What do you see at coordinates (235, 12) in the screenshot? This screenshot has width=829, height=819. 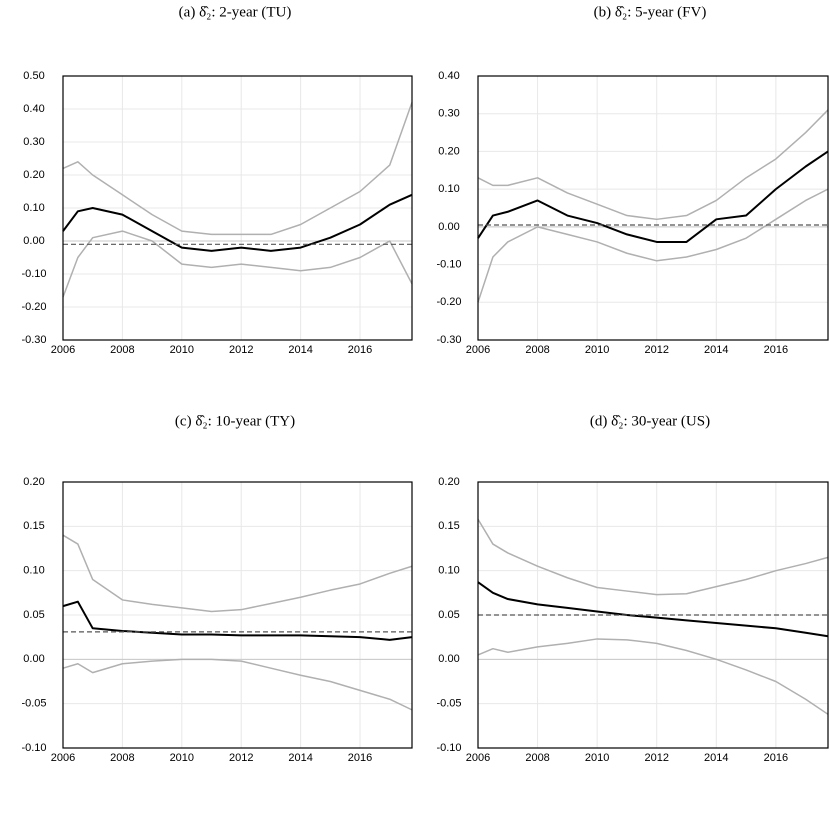 I see `chart-title: (a) δ̂₂: 2-year (TU)` at bounding box center [235, 12].